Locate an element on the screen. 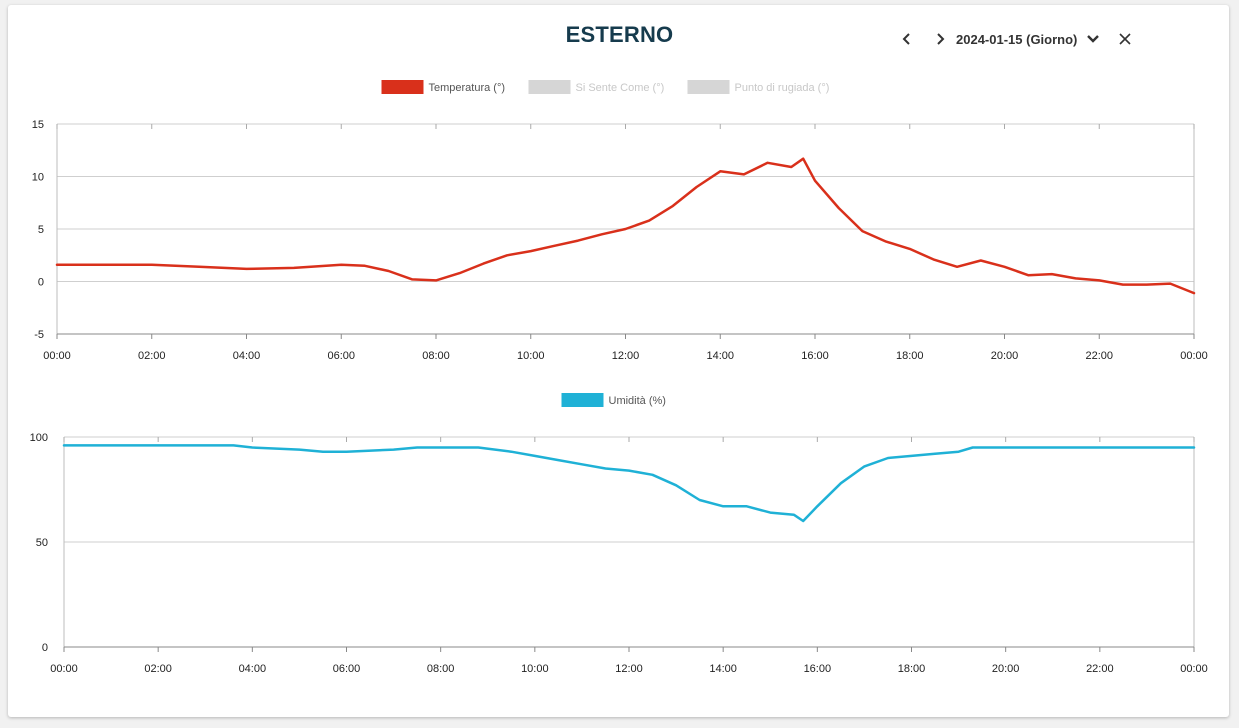  y-tick-label: 100 is located at coordinates (39, 438).